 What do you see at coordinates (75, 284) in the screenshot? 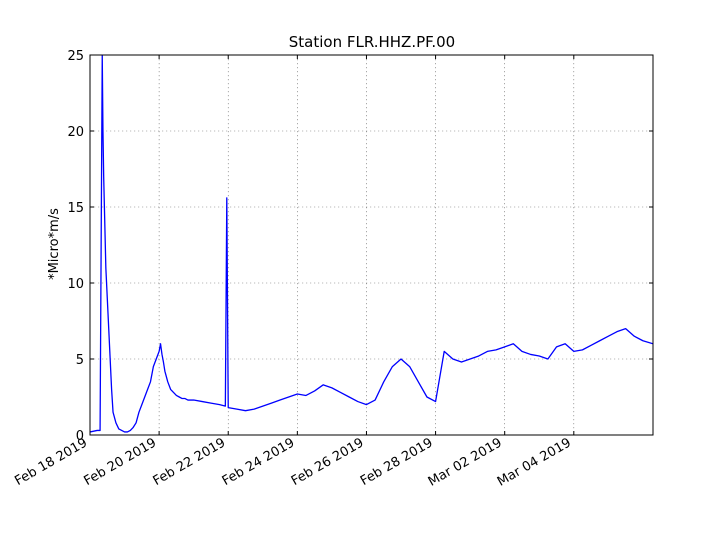
I see `y-tick-label: 10` at bounding box center [75, 284].